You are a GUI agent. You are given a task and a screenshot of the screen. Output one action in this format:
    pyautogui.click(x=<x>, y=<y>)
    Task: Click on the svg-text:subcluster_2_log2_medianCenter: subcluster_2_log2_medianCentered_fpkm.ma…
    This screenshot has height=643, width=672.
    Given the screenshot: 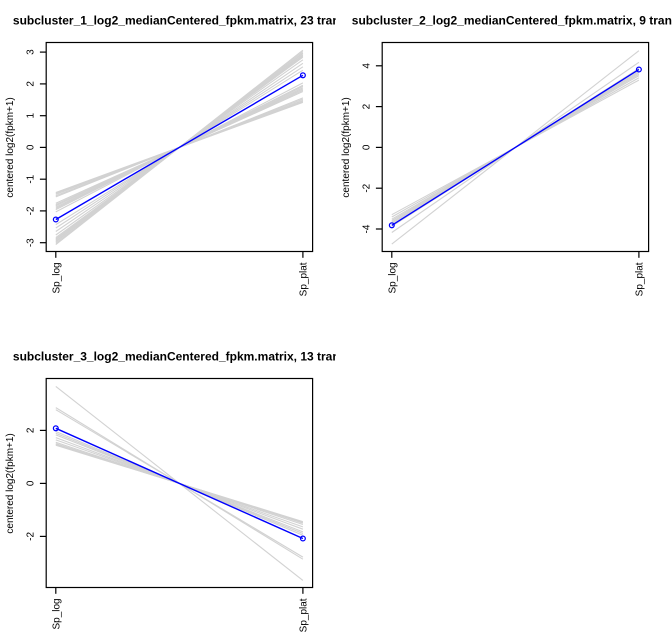 What is the action you would take?
    pyautogui.click(x=512, y=20)
    